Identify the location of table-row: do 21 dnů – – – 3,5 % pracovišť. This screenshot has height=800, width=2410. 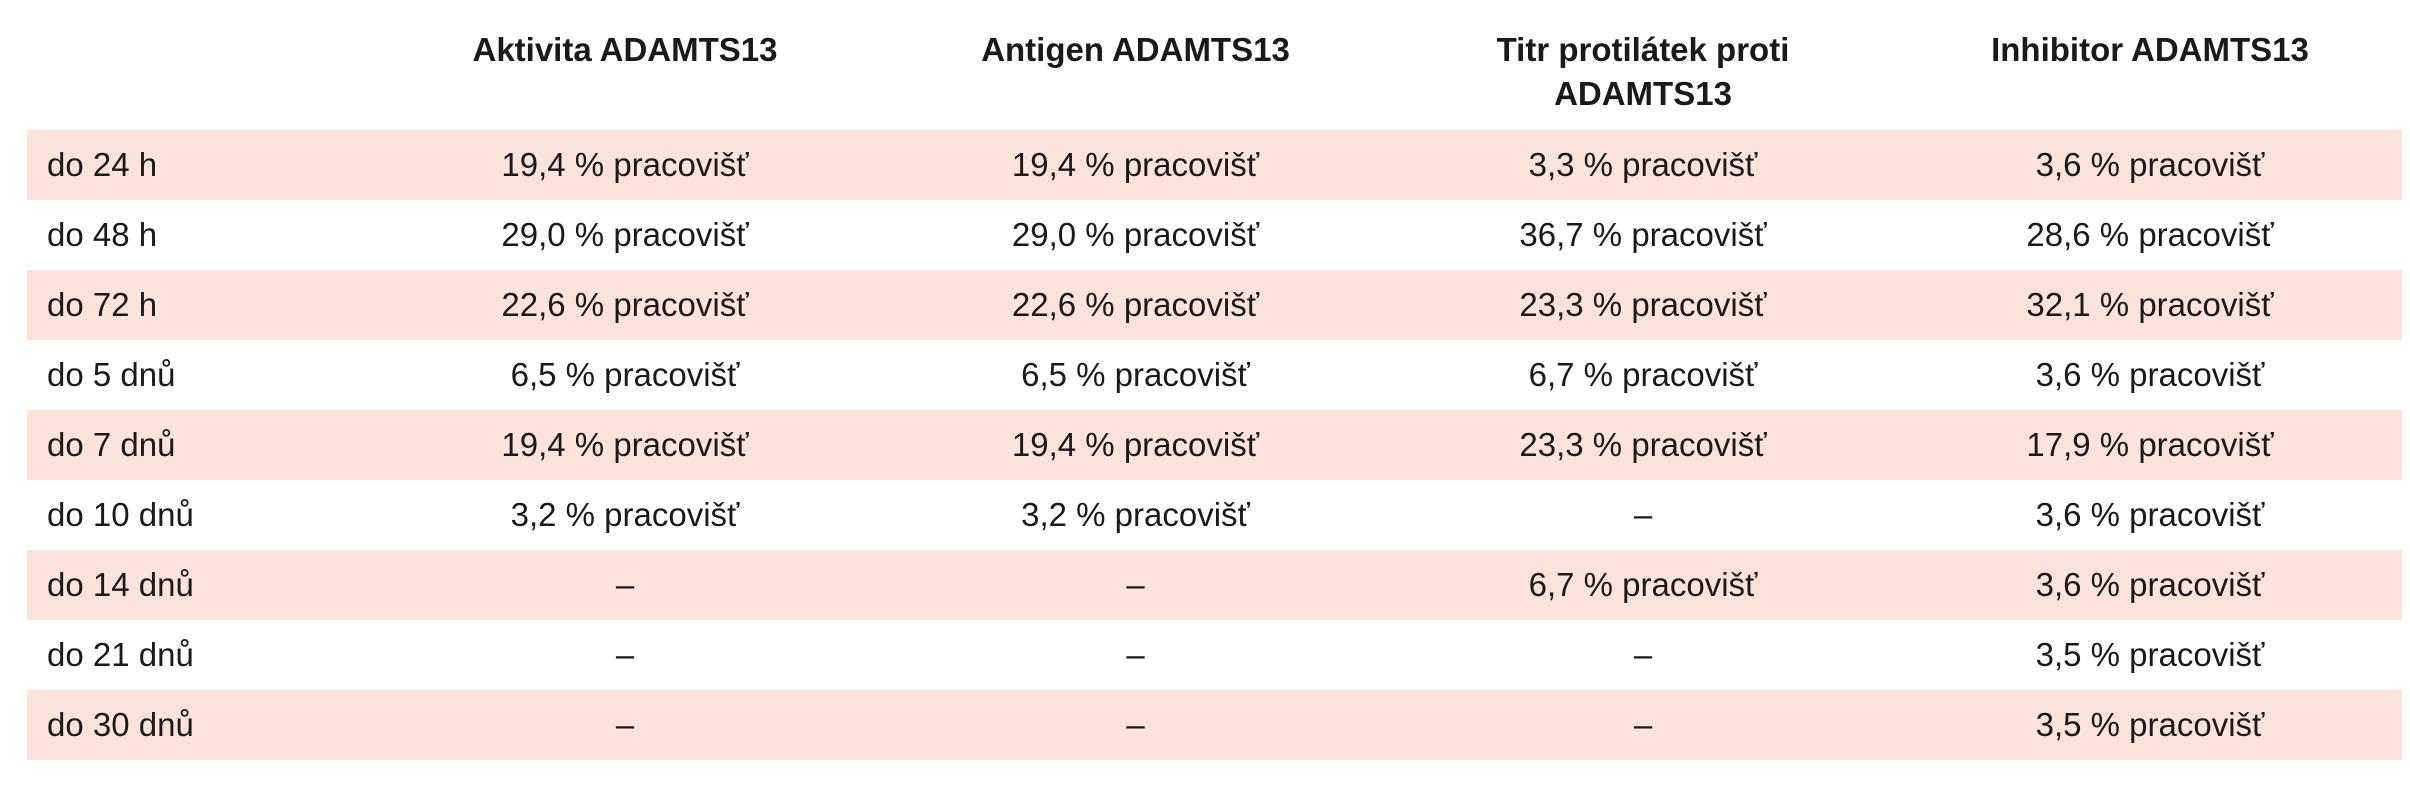
(1214, 655).